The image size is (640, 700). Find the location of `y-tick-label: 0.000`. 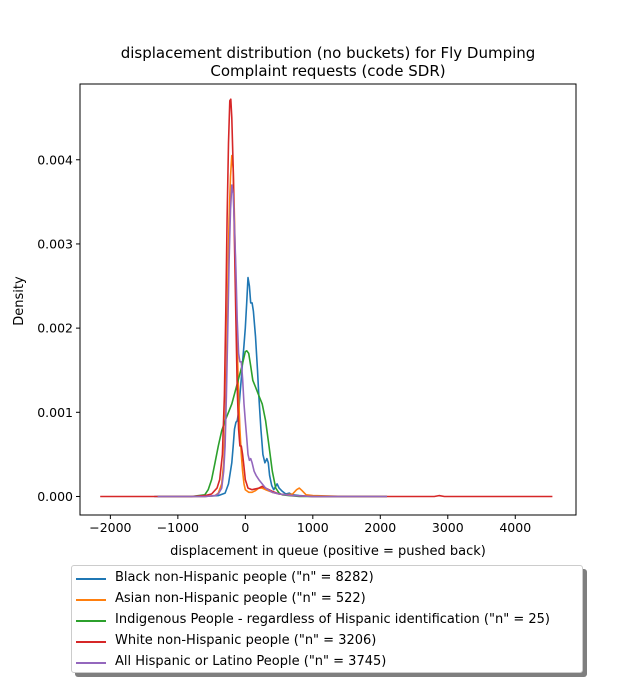

y-tick-label: 0.000 is located at coordinates (55, 496).